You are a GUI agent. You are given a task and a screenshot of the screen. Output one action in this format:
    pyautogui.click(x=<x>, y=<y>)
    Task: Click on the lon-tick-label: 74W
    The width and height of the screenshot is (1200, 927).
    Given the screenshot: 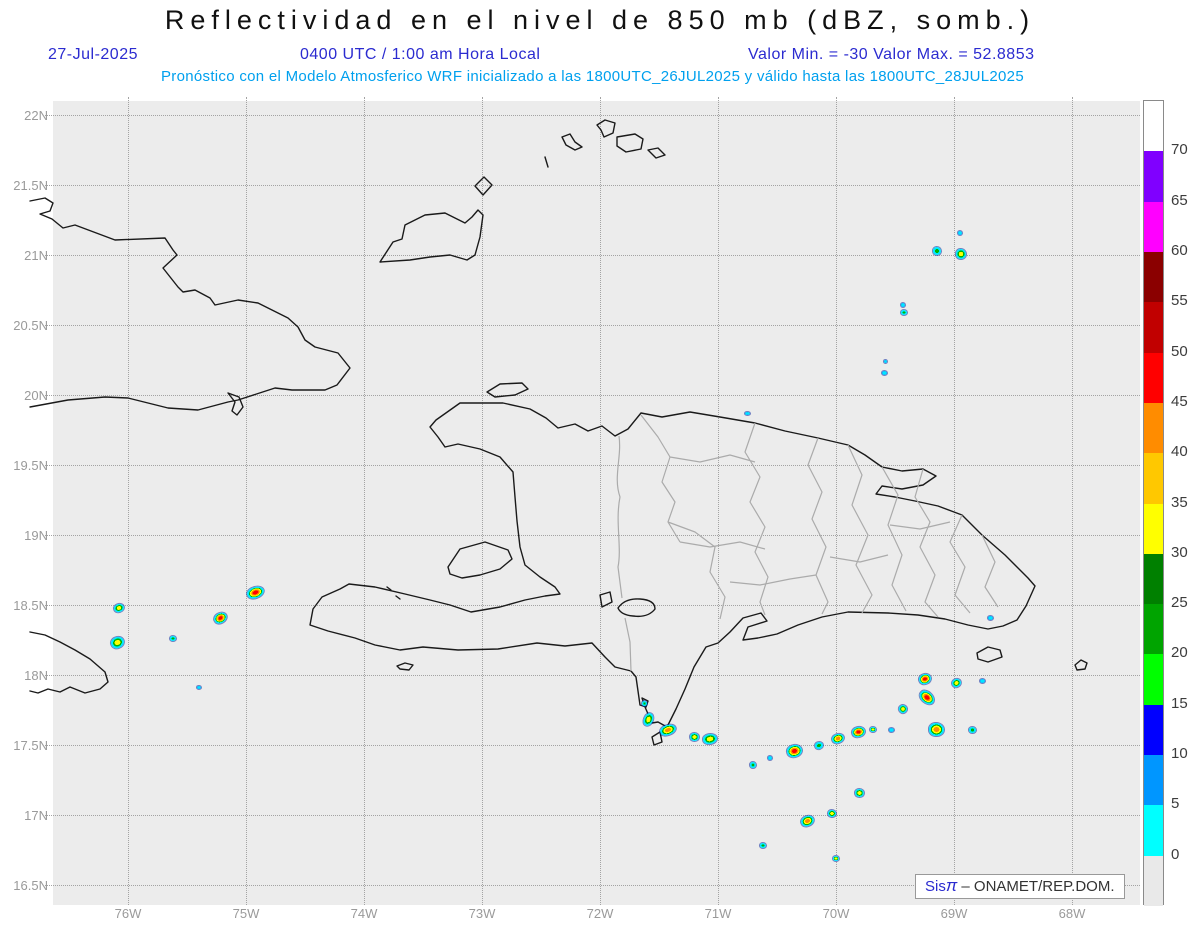 What is the action you would take?
    pyautogui.click(x=364, y=913)
    